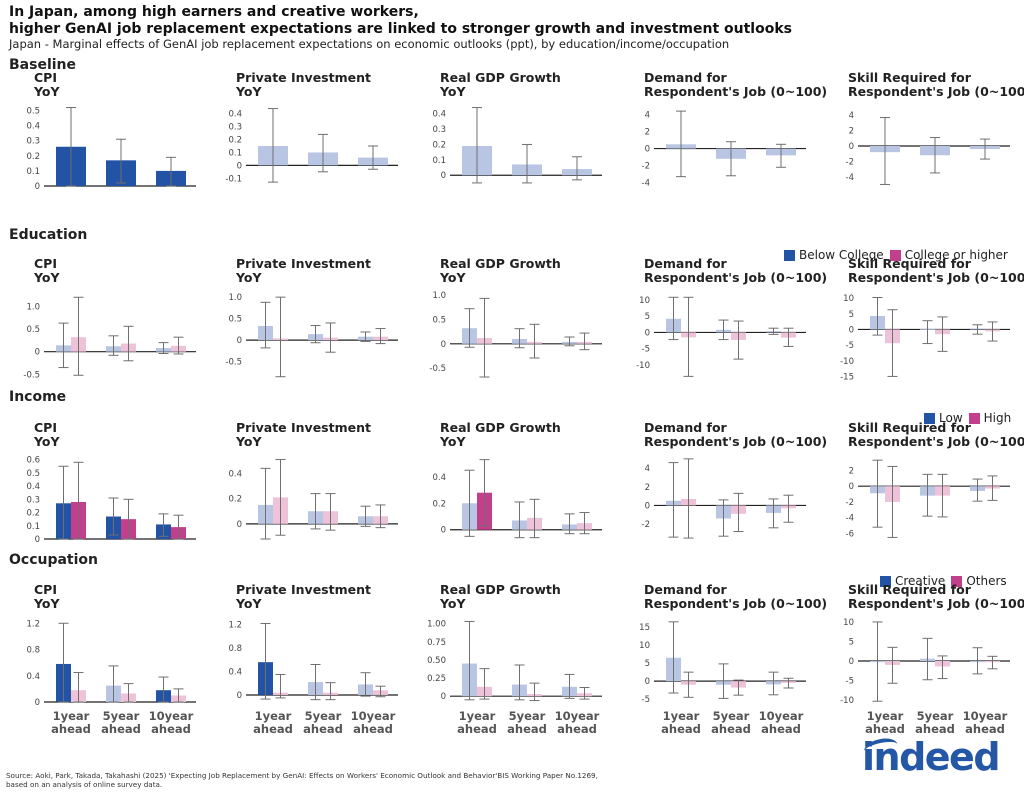 This screenshot has height=796, width=1024. Describe the element at coordinates (951, 418) in the screenshot. I see `legend-label: Low` at that location.